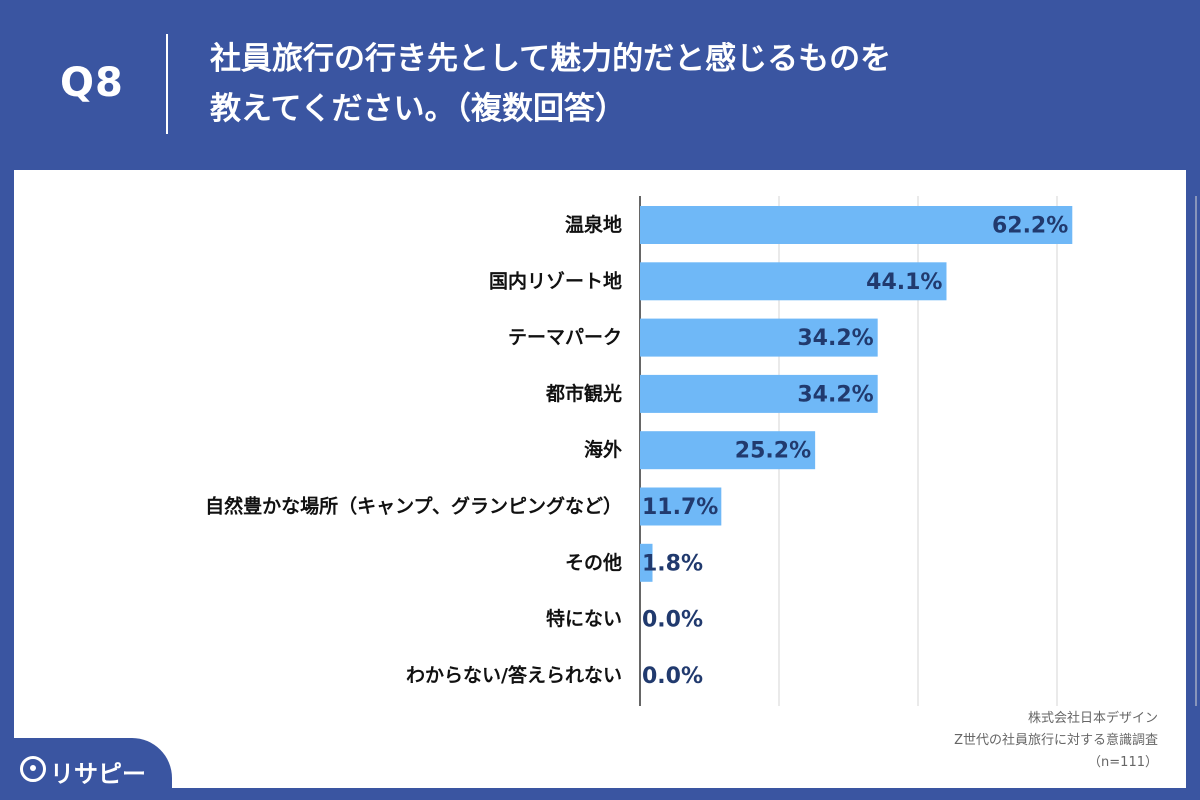 The height and width of the screenshot is (800, 1200). I want to click on category-label: 国内リゾート地, so click(555, 280).